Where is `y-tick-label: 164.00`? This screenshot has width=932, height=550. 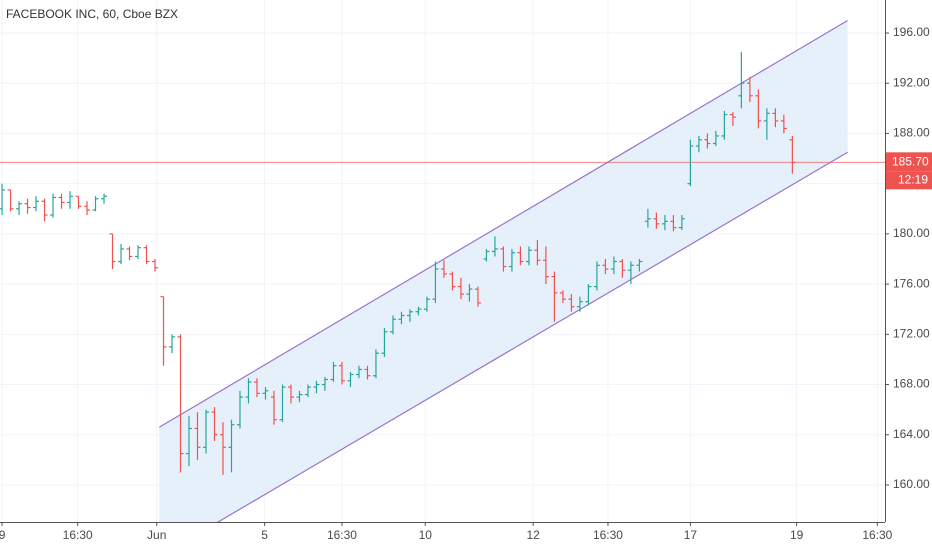
y-tick-label: 164.00 is located at coordinates (911, 434).